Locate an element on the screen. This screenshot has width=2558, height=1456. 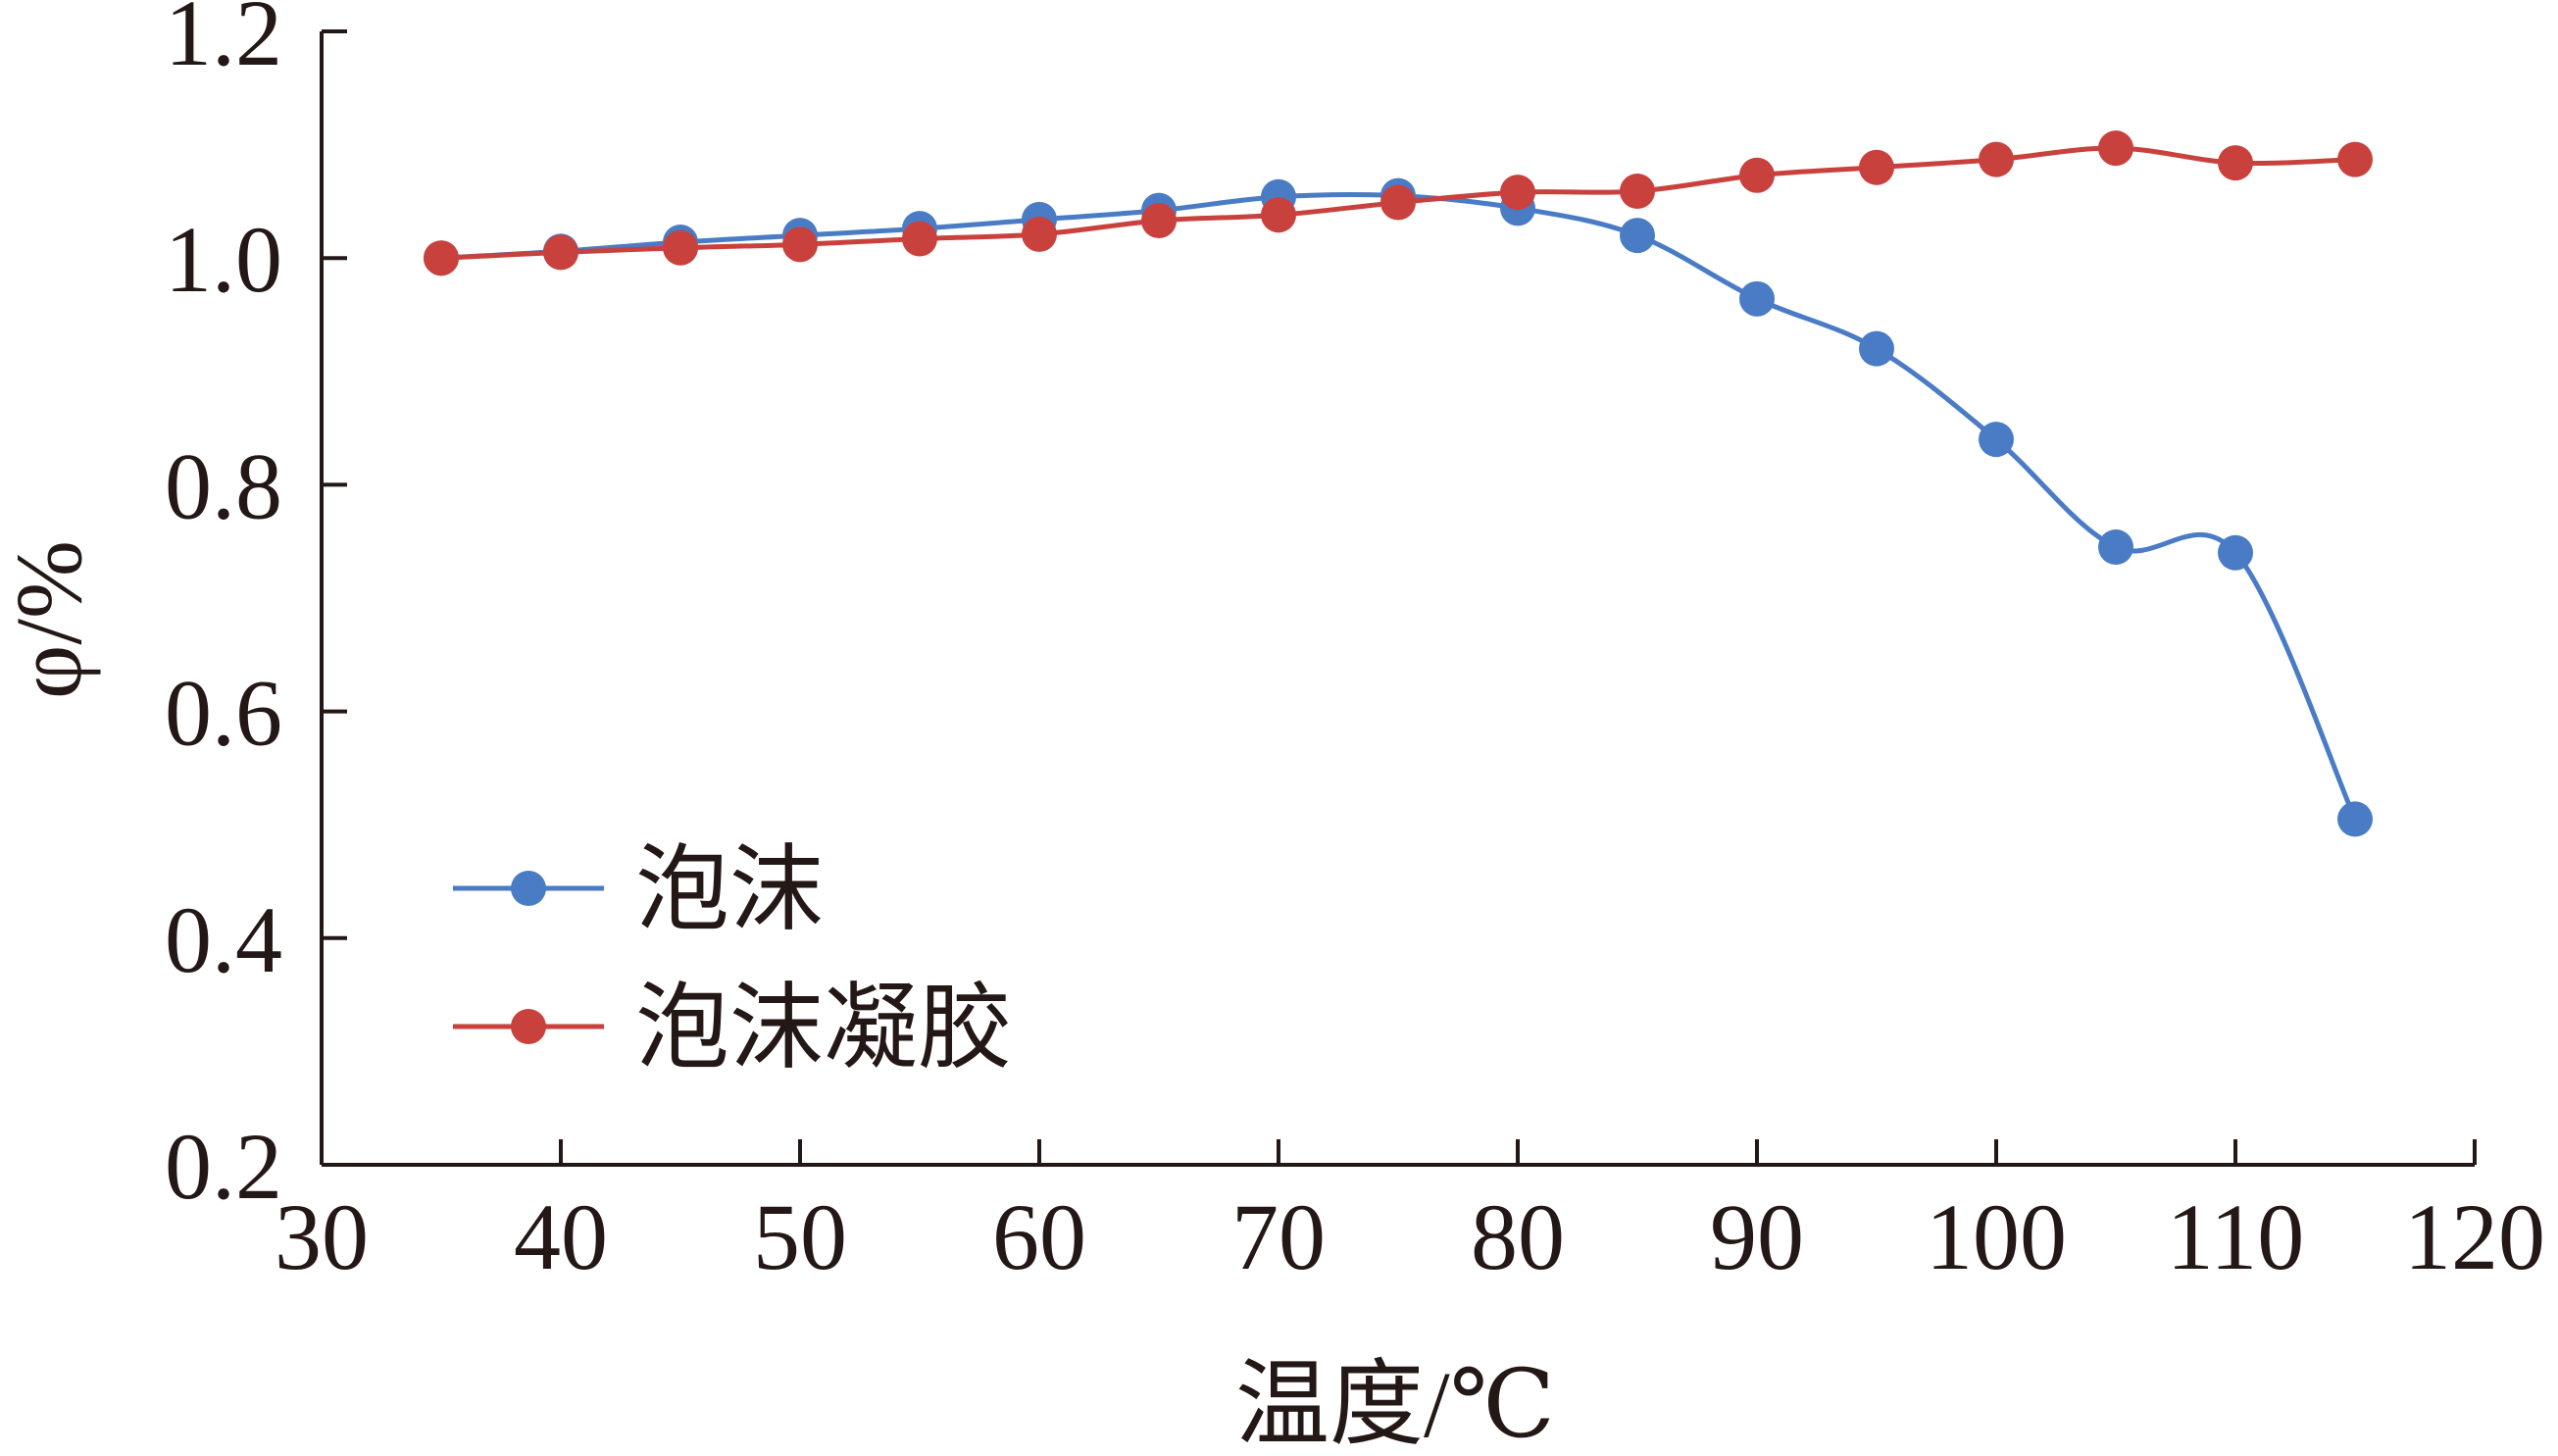
x-tick-label: 80 is located at coordinates (1518, 1236).